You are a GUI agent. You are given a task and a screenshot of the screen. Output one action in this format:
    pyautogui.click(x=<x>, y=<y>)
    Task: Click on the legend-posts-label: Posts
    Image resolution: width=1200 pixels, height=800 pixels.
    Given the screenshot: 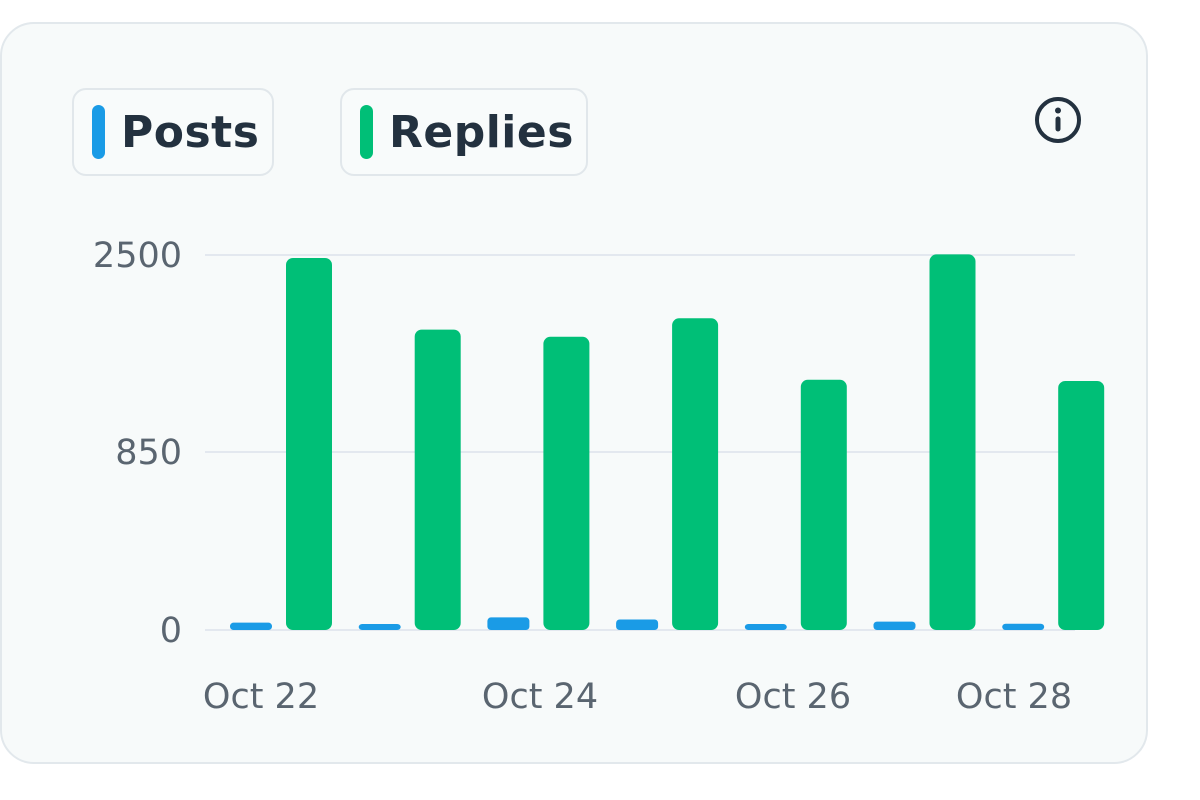 What is the action you would take?
    pyautogui.click(x=190, y=132)
    